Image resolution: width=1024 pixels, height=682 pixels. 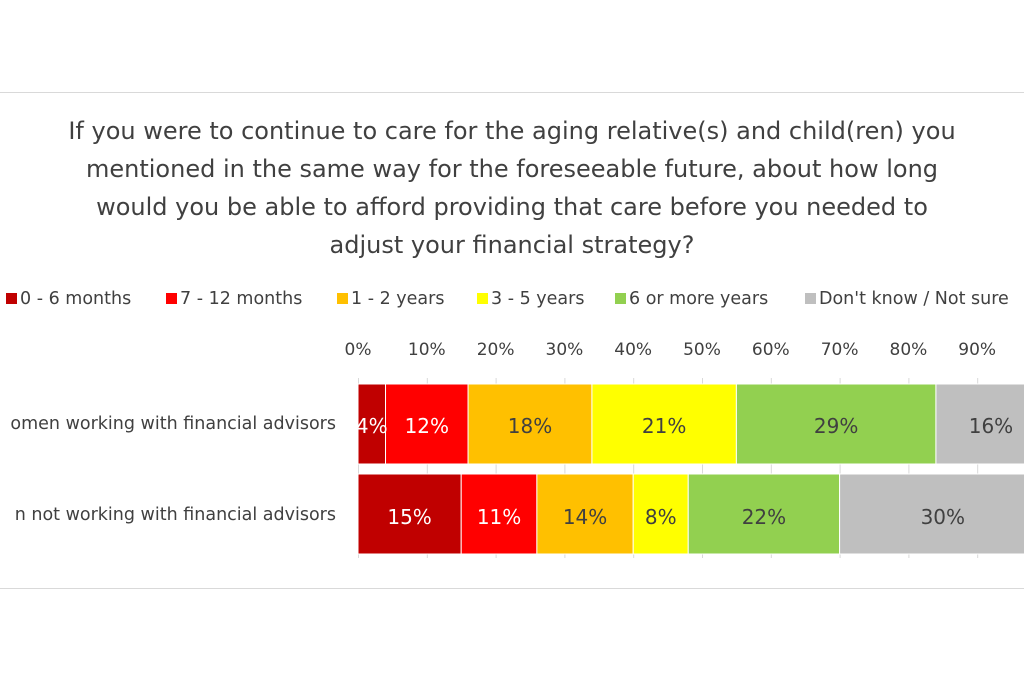 What do you see at coordinates (499, 517) in the screenshot?
I see `data-label: 11%` at bounding box center [499, 517].